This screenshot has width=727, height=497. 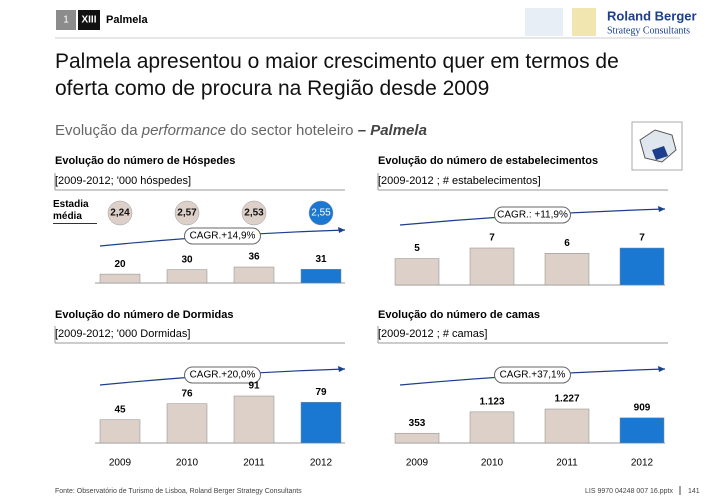 I want to click on logo-sub: Strategy Consultants, so click(x=648, y=30).